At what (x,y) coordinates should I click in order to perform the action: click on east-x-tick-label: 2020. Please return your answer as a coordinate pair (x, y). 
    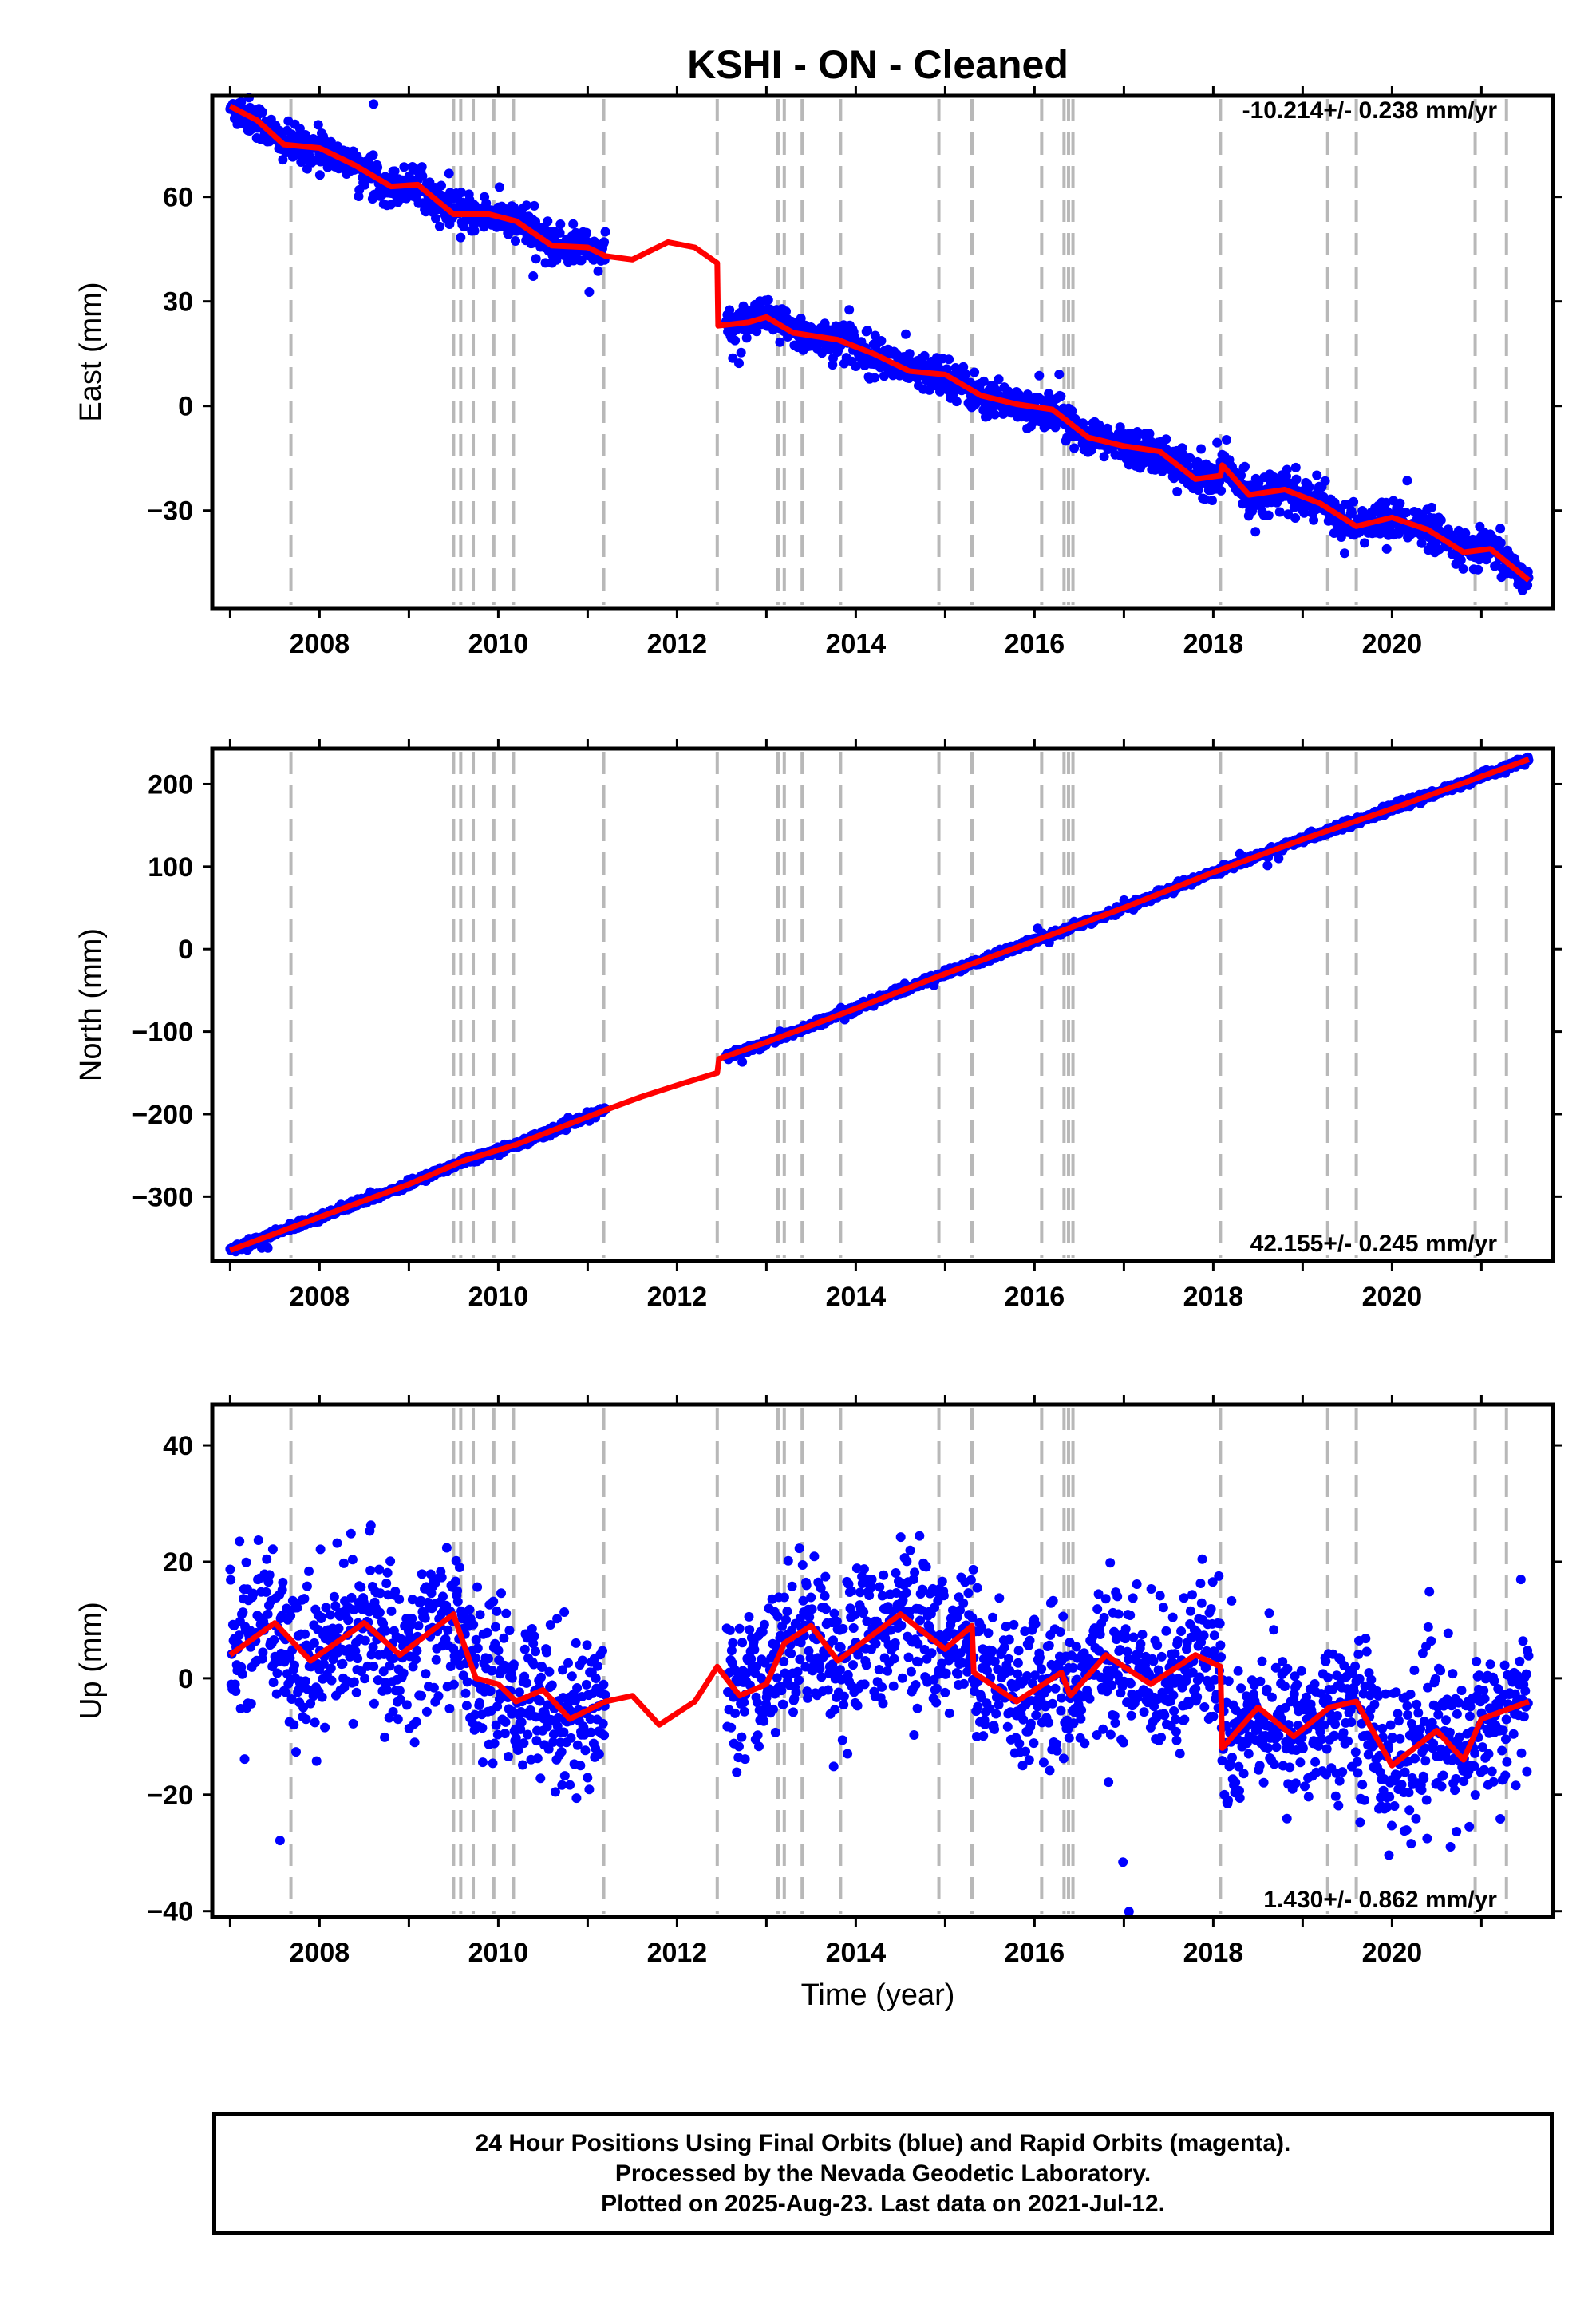
    Looking at the image, I should click on (1392, 644).